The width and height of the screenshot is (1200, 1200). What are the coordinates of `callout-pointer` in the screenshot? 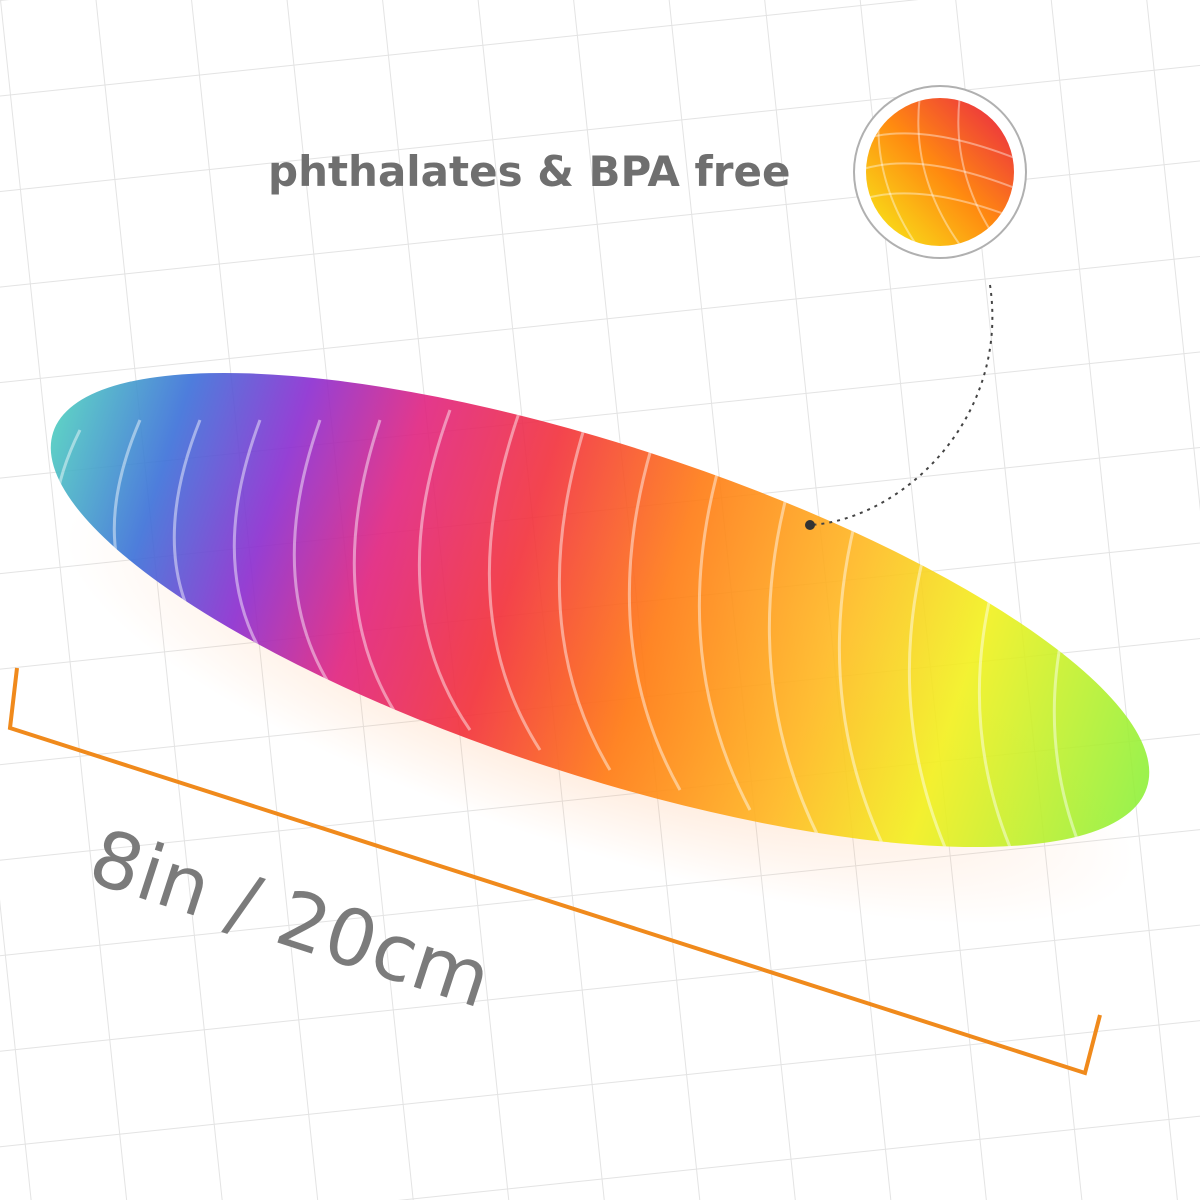 It's located at (901, 405).